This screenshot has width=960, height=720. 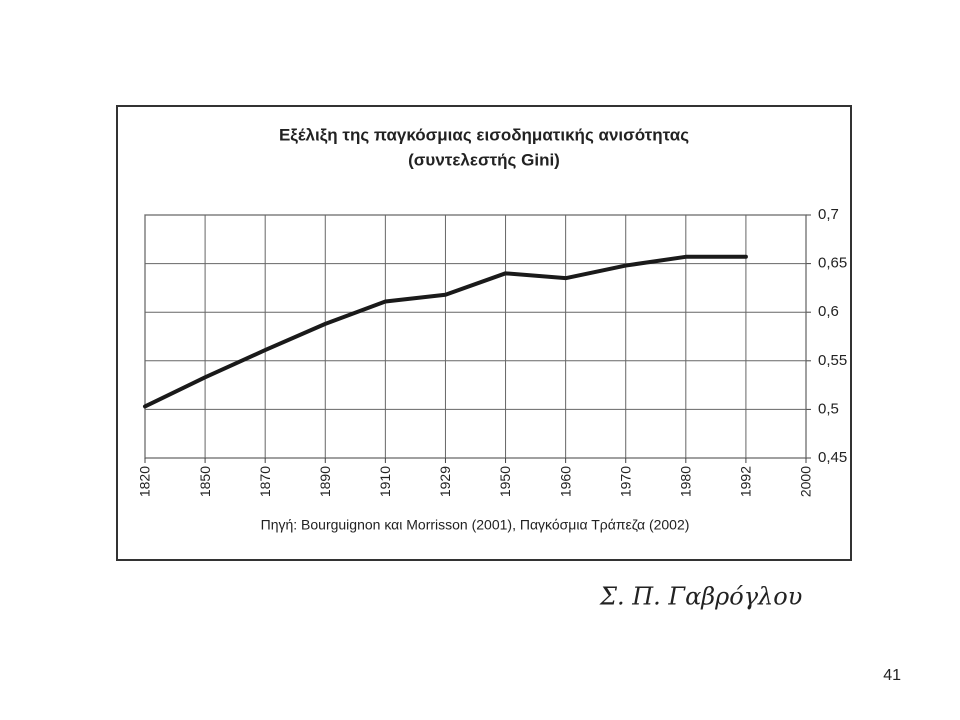 I want to click on x-tick-label: 1929, so click(x=445, y=481).